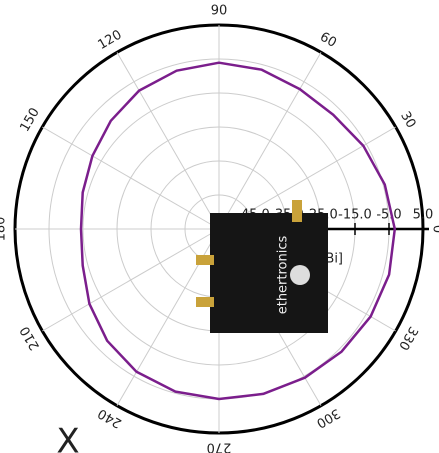 The image size is (439, 453). Describe the element at coordinates (328, 40) in the screenshot. I see `theta-tick-label: 60` at that location.